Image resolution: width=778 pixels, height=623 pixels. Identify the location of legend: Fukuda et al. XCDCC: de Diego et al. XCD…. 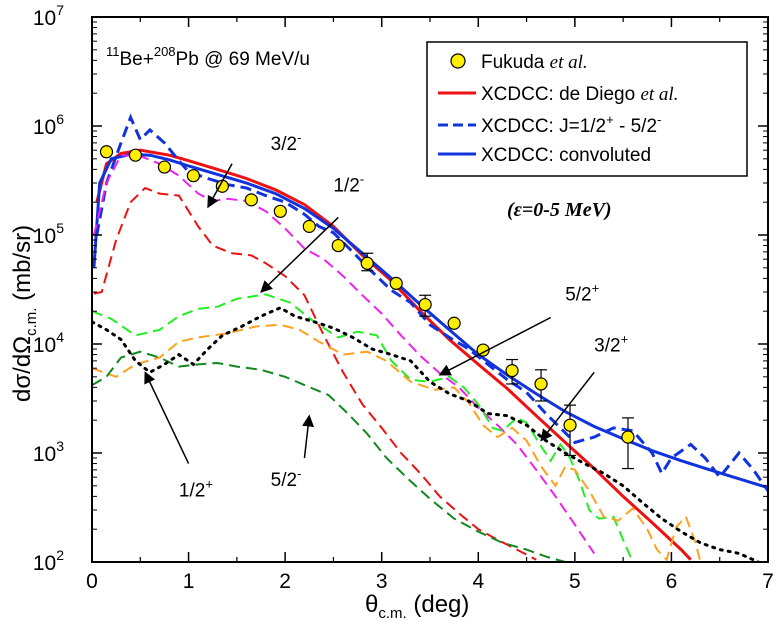
(587, 109).